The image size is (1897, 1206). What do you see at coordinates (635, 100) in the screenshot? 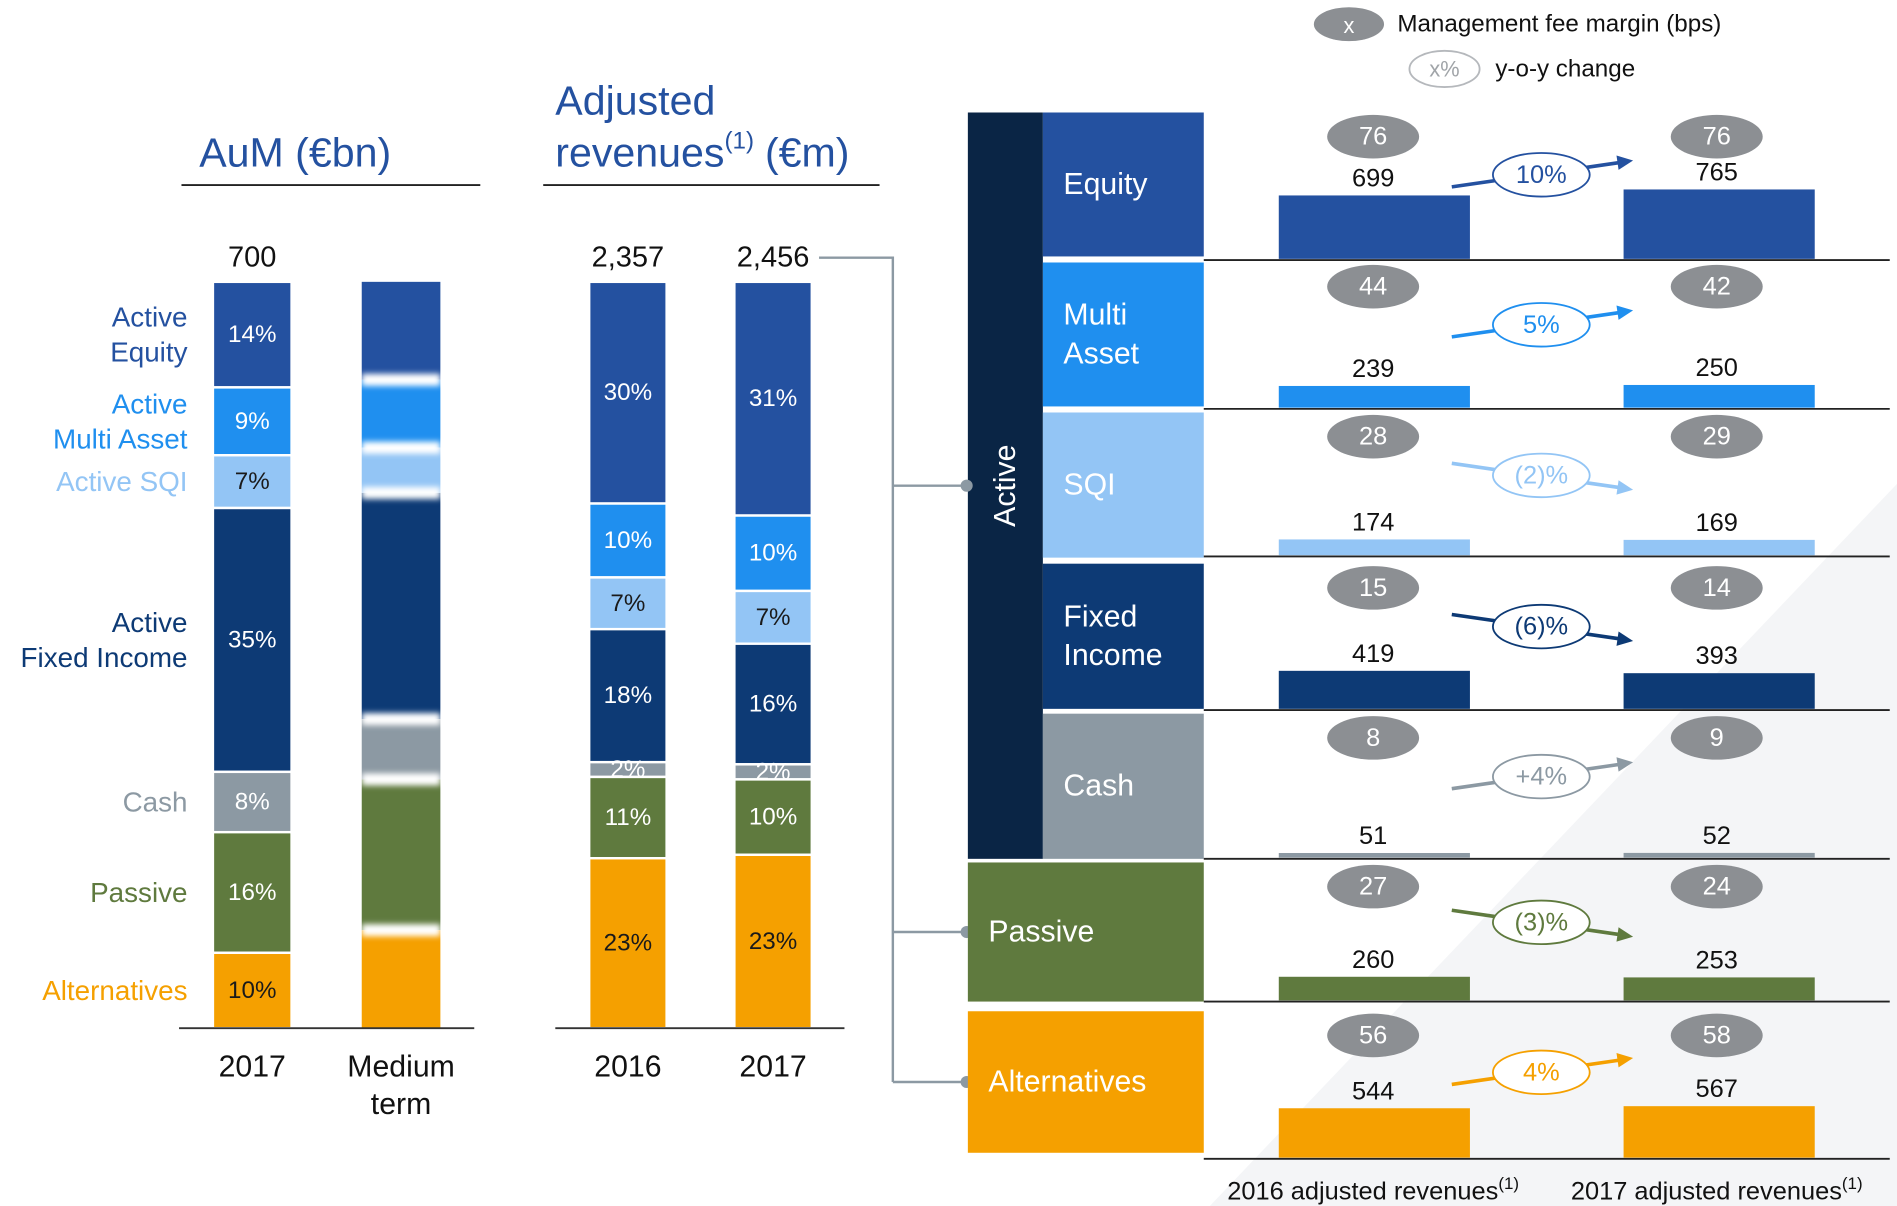
I see `revenue-title-line: Adjusted` at bounding box center [635, 100].